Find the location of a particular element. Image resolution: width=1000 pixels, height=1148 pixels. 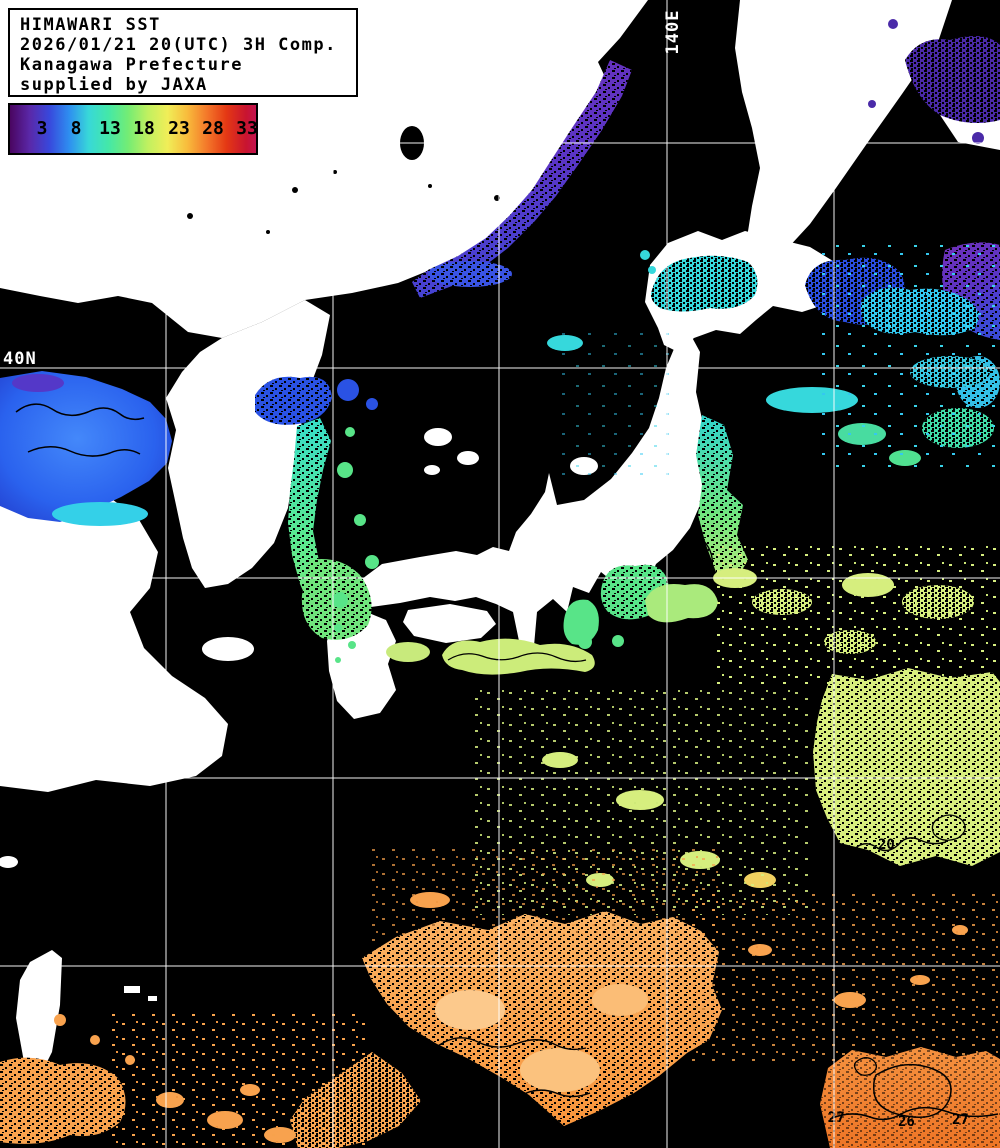

landmass-taiwan is located at coordinates (39, 1015).